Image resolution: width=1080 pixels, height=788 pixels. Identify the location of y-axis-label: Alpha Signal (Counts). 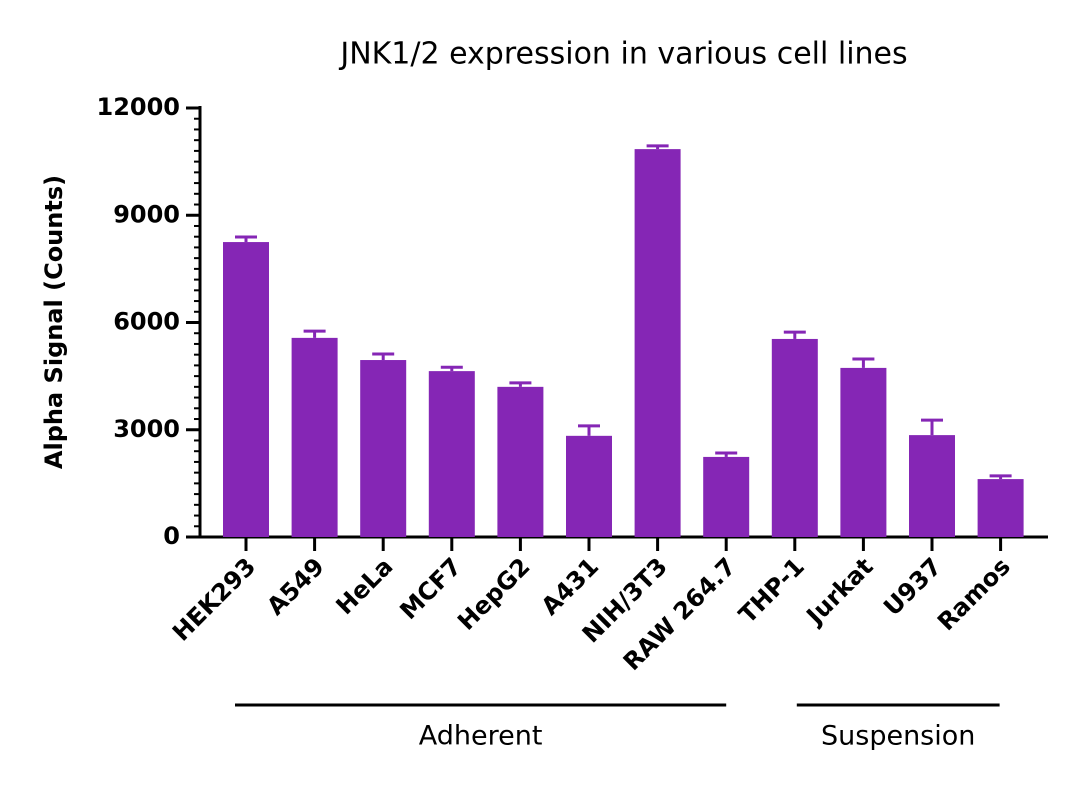
(54, 322).